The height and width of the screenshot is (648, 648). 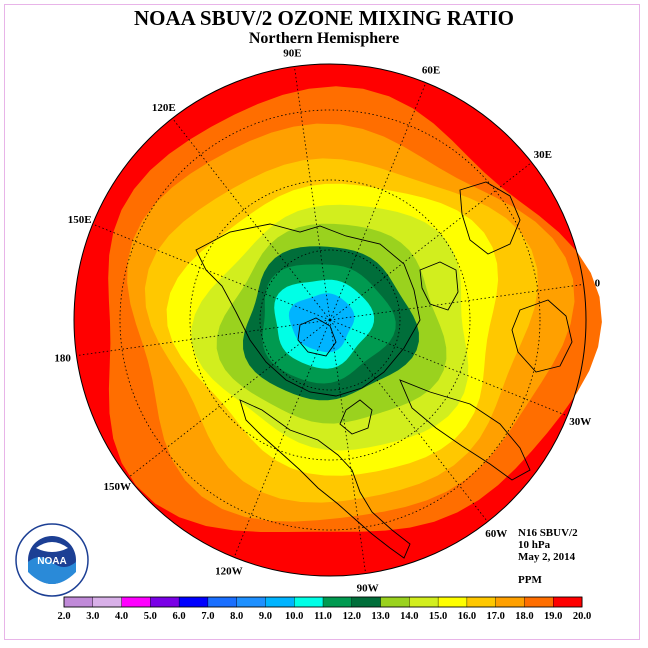 What do you see at coordinates (294, 616) in the screenshot?
I see `colorbar-tick-label: 10.0` at bounding box center [294, 616].